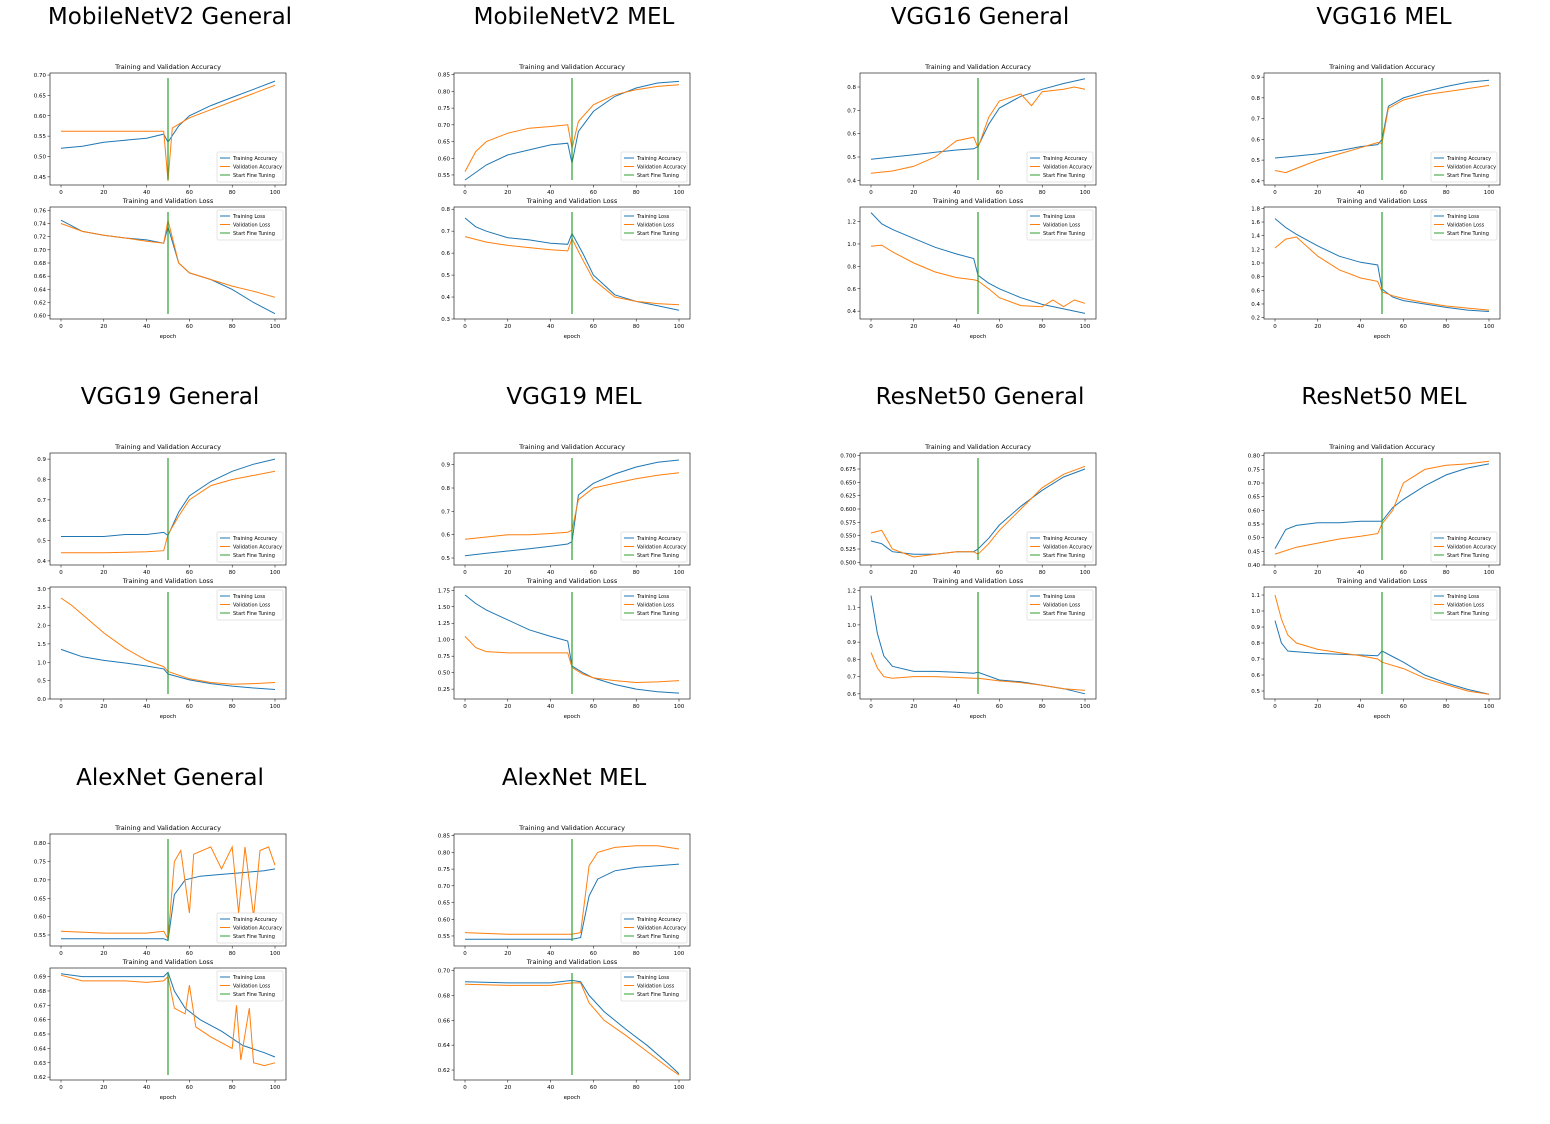 This screenshot has height=1124, width=1550. What do you see at coordinates (103, 327) in the screenshot?
I see `loss-x-tick-label: 20` at bounding box center [103, 327].